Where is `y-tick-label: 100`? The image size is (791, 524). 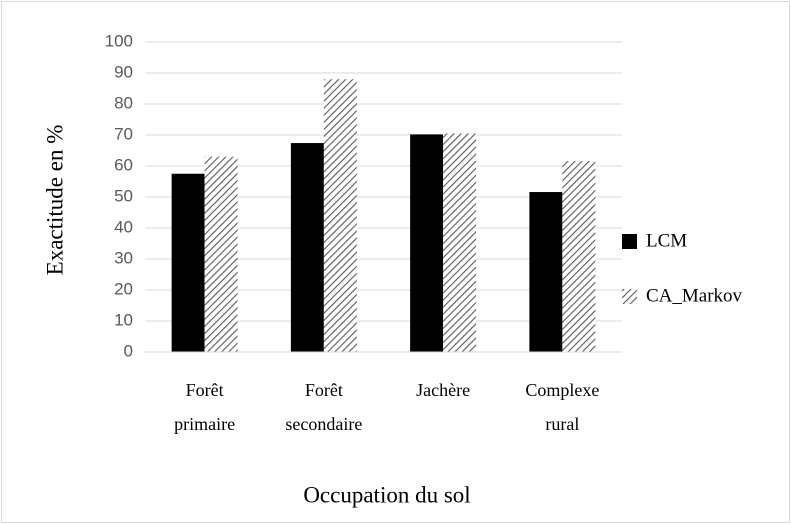 y-tick-label: 100 is located at coordinates (119, 40).